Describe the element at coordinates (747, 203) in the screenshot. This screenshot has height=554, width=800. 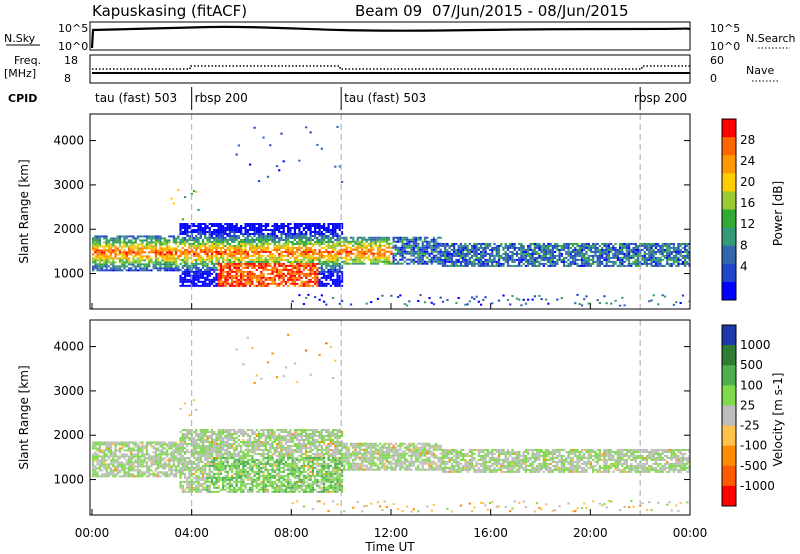
I see `colorbar-tick-label: 16` at that location.